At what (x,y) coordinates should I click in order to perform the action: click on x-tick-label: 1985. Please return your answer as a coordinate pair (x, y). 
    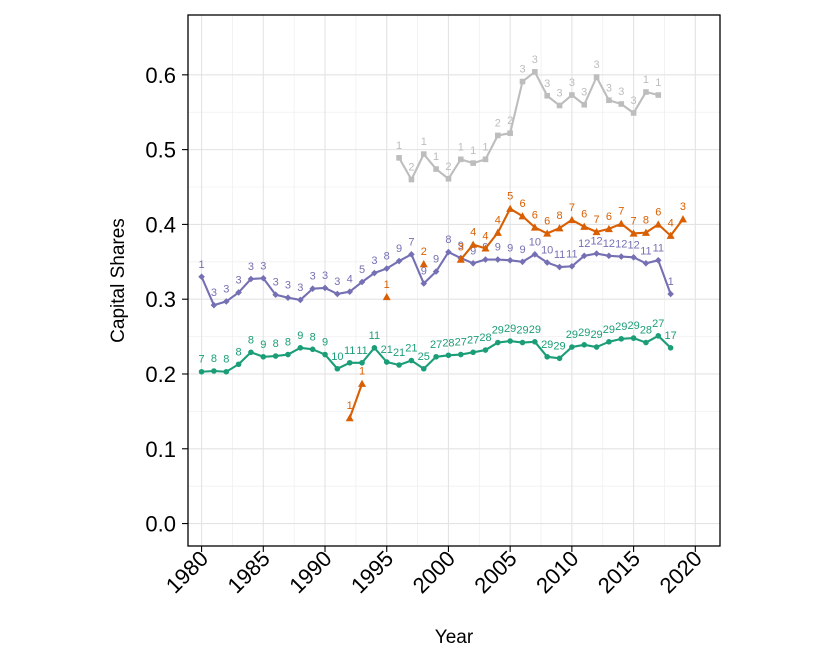
    Looking at the image, I should click on (249, 572).